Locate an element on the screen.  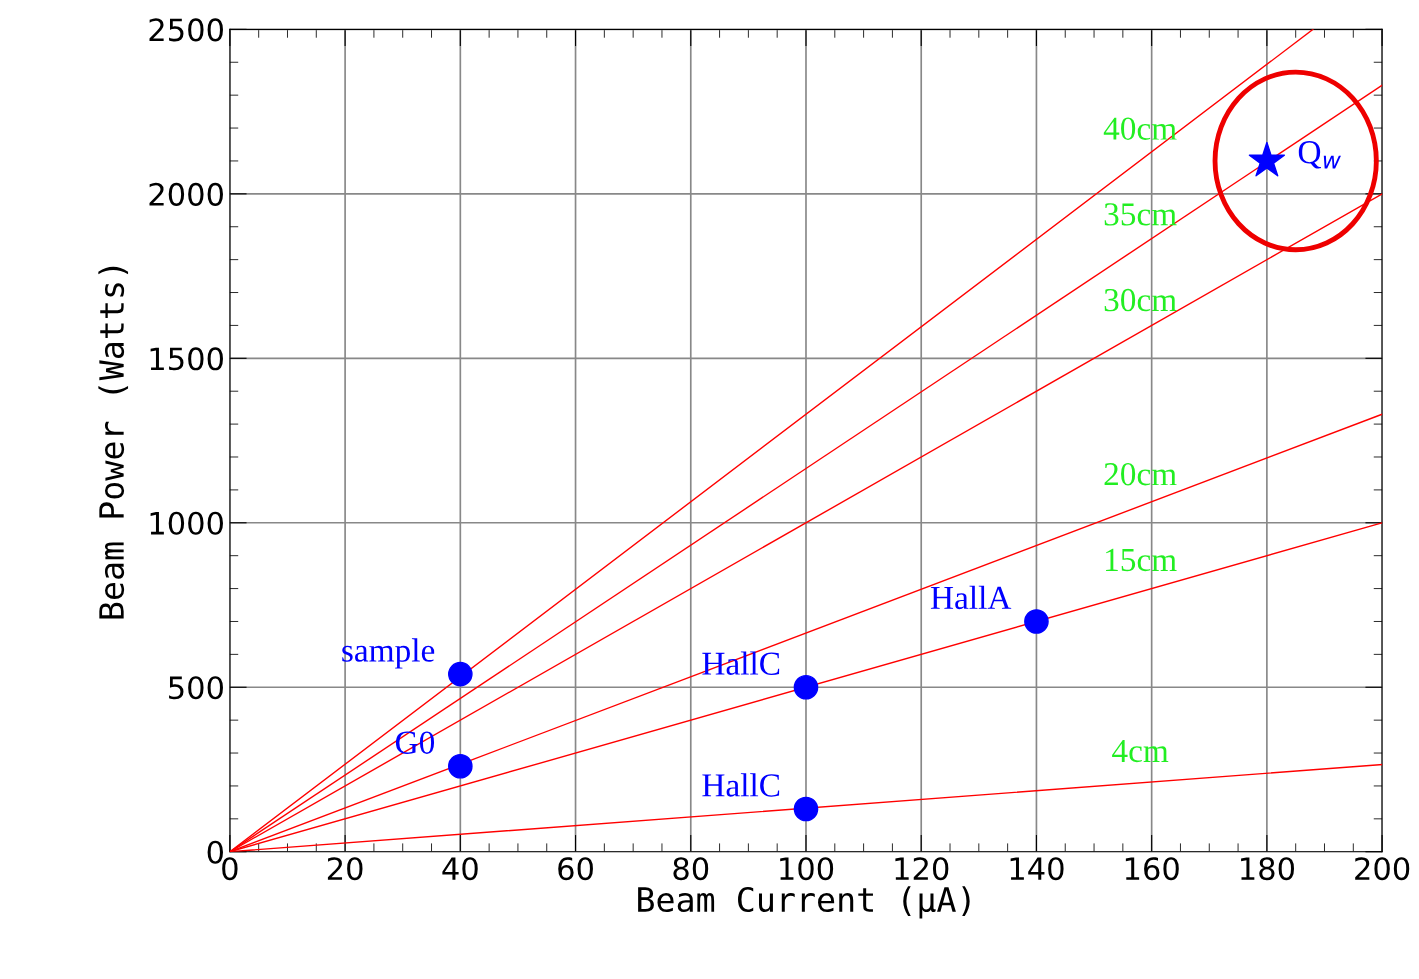
x-tick-label: 200 is located at coordinates (1382, 869).